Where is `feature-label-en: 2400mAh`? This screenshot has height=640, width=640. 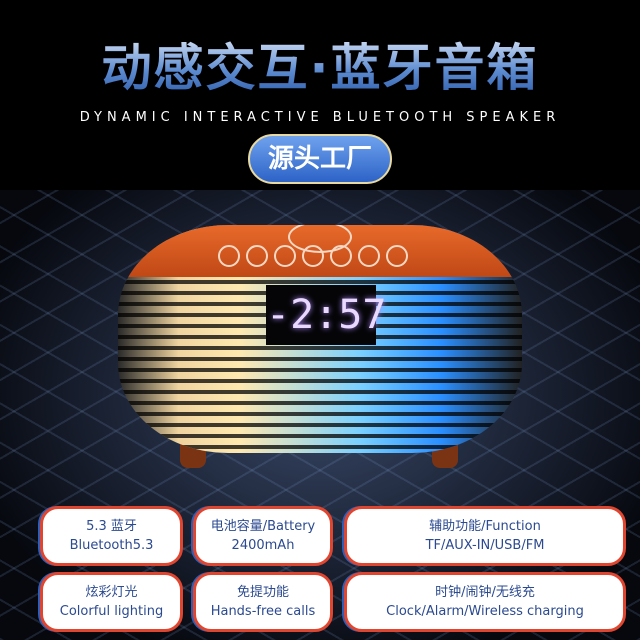
feature-label-en: 2400mAh is located at coordinates (263, 545).